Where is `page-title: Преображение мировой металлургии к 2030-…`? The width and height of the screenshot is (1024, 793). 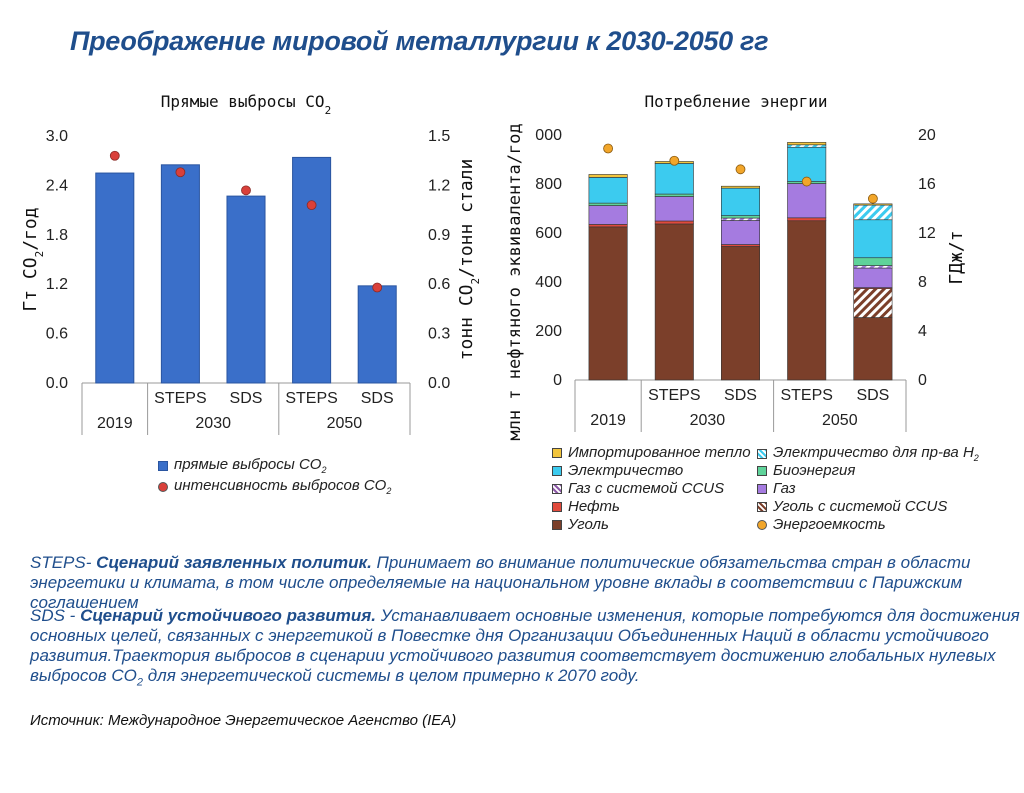
page-title: Преображение мировой металлургии к 2030-… is located at coordinates (419, 41).